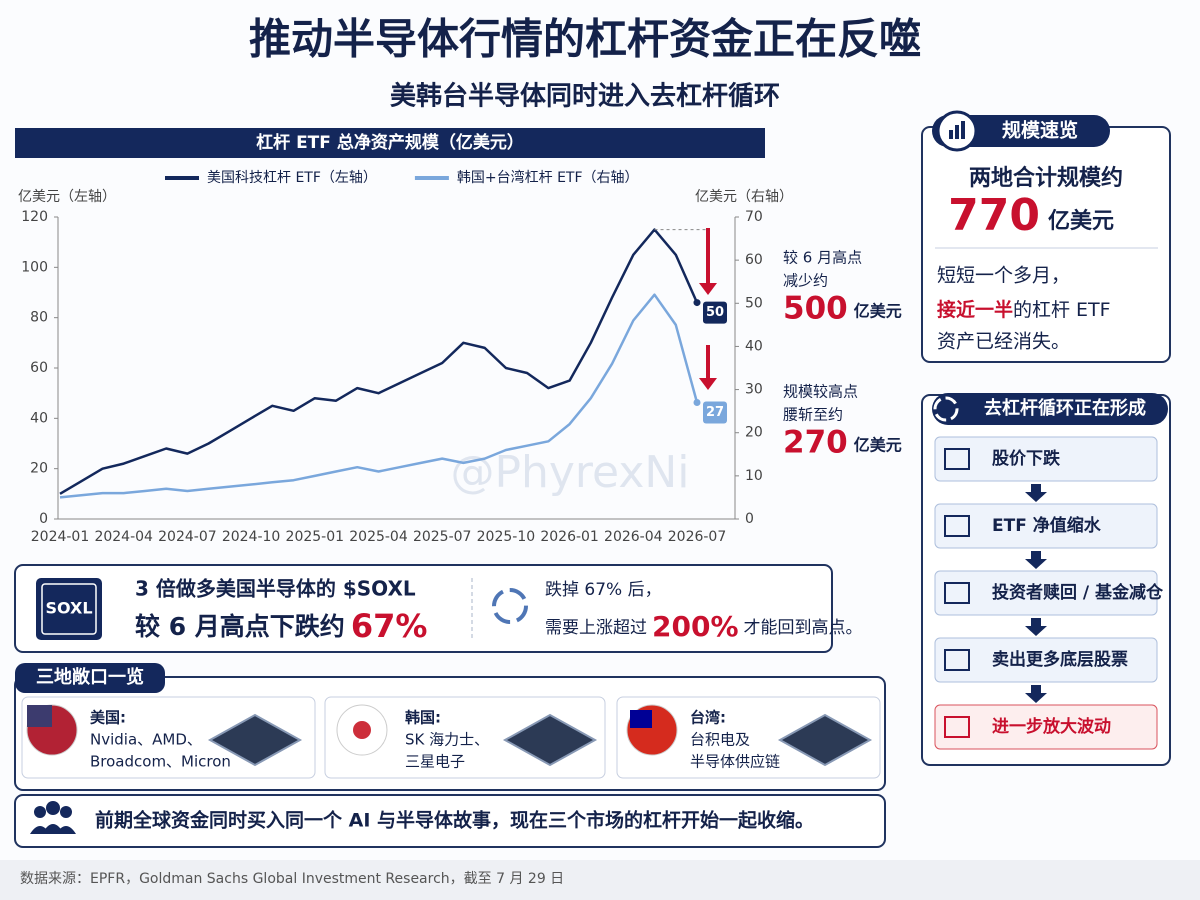 This screenshot has height=900, width=1200. What do you see at coordinates (754, 390) in the screenshot?
I see `y2-tick-label: 30` at bounding box center [754, 390].